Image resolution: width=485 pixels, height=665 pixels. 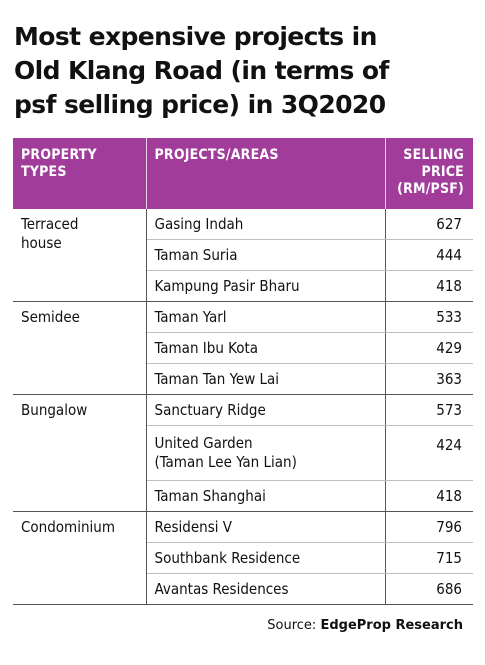 I want to click on price-cell: 363, so click(x=429, y=379).